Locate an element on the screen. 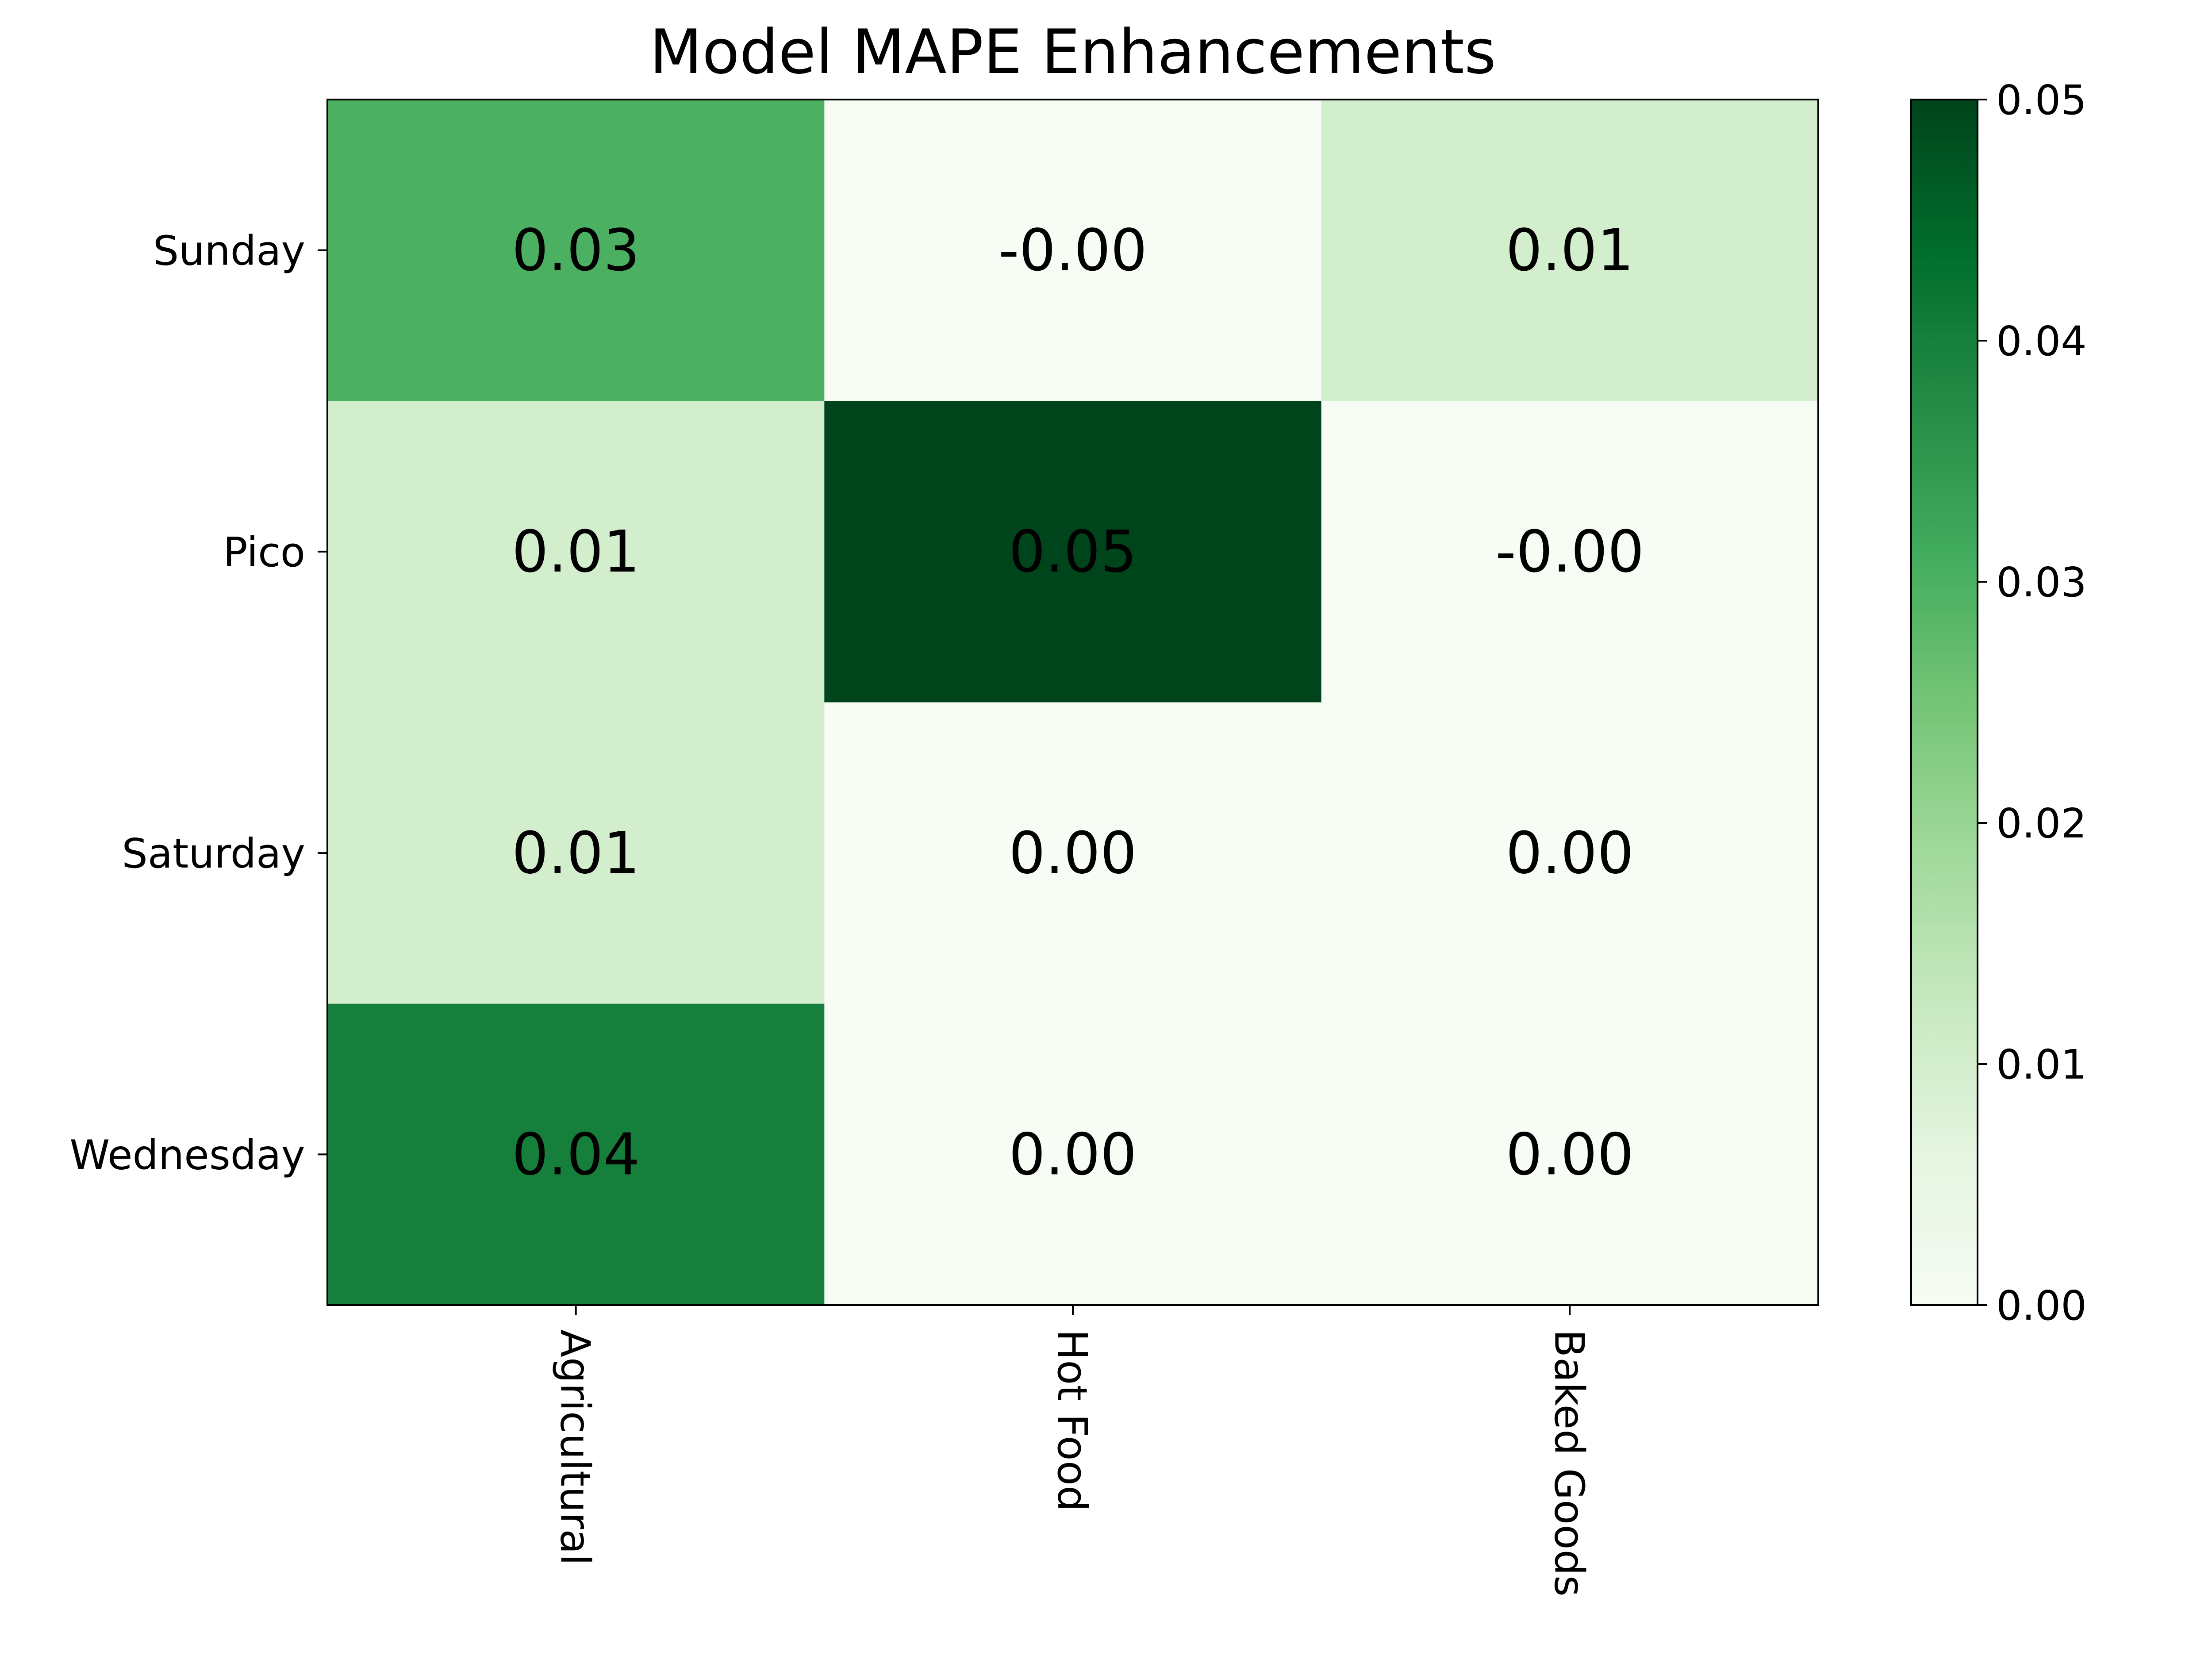 The width and height of the screenshot is (2212, 1659). cell-label-0-1: -0.00 is located at coordinates (1073, 251).